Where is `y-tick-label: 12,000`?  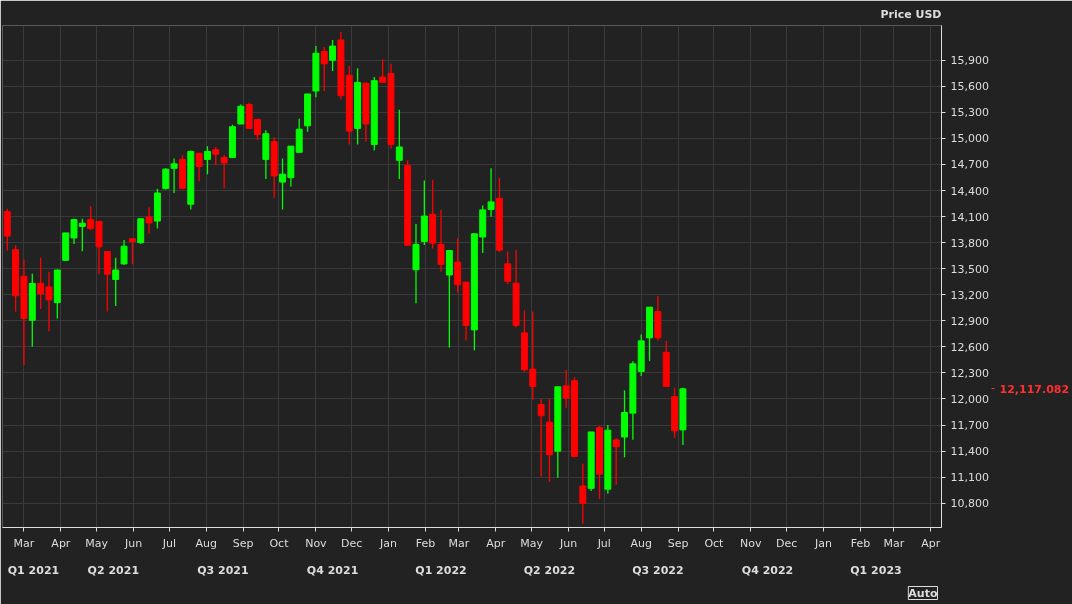 y-tick-label: 12,000 is located at coordinates (969, 399).